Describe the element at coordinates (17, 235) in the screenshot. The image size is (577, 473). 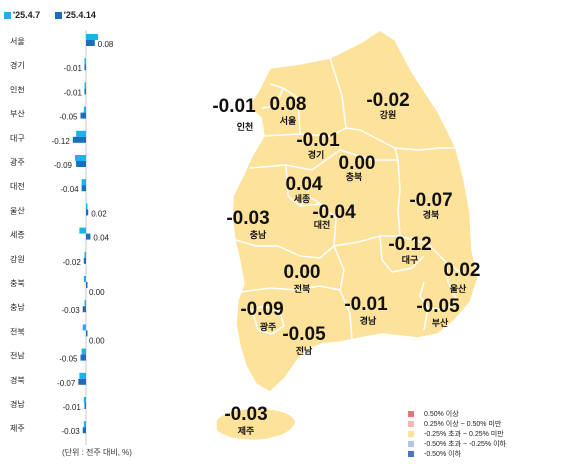
I see `category-label: 세종` at that location.